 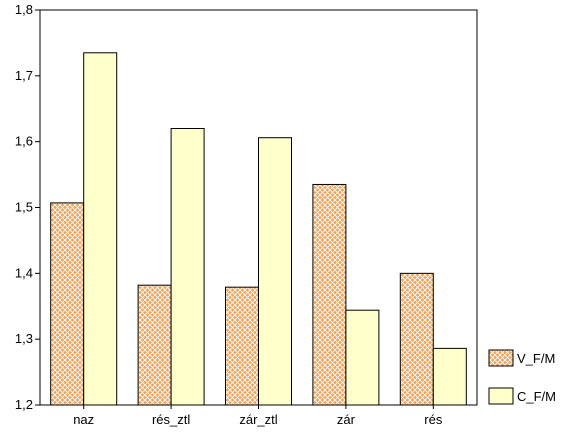 I want to click on y-tick-label: 1,7, so click(x=24, y=75).